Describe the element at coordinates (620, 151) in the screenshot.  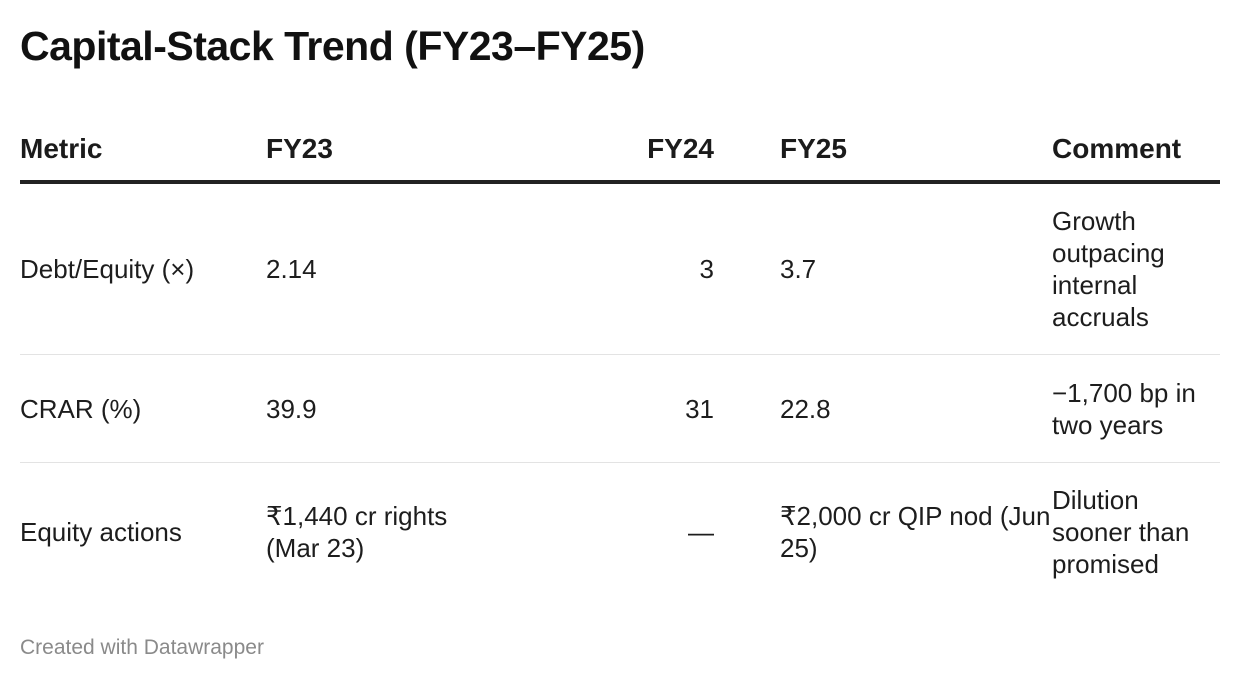
I see `table-header-row: Metric FY23 FY24 FY25 Comment` at that location.